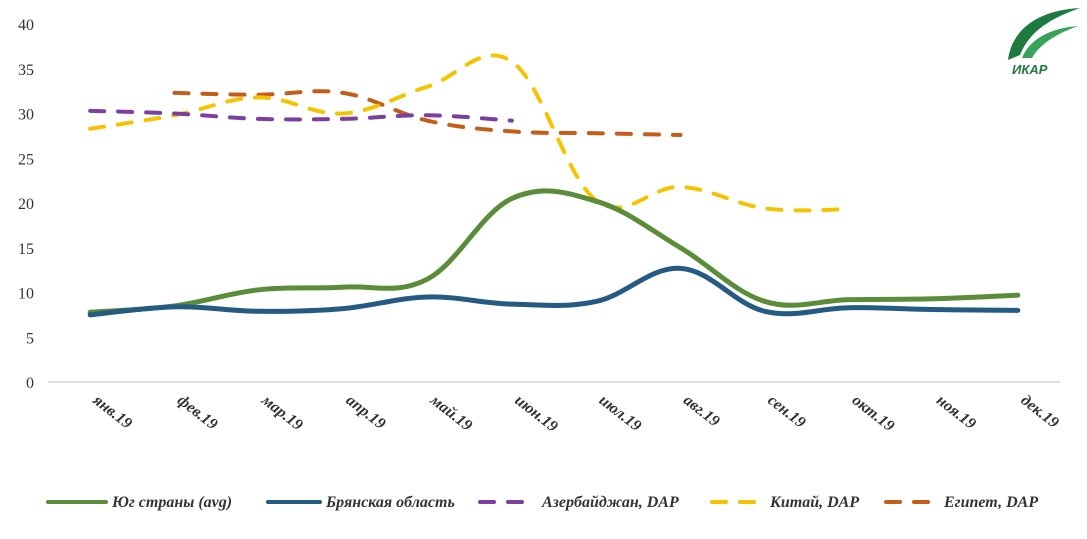  Describe the element at coordinates (786, 412) in the screenshot. I see `x-tick-label: сен.19` at that location.